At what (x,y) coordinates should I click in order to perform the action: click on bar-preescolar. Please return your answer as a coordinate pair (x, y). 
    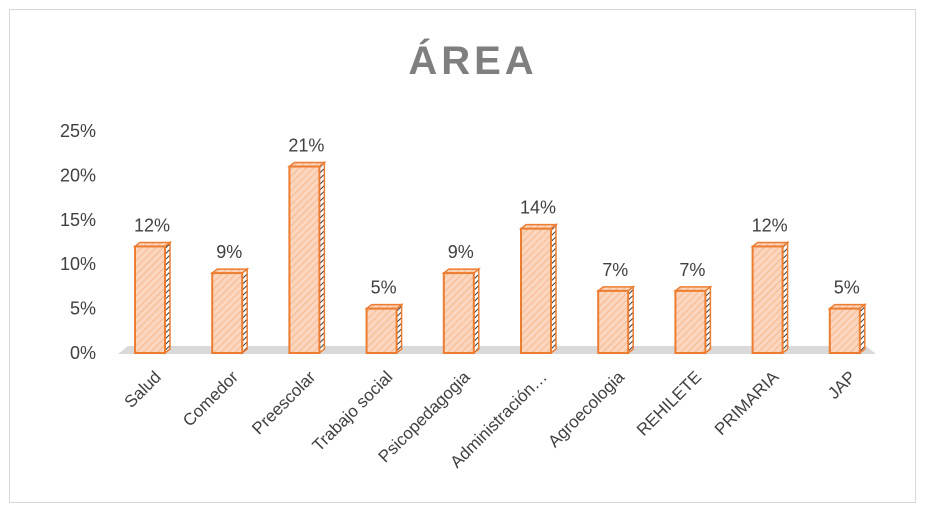
    Looking at the image, I should click on (307, 257).